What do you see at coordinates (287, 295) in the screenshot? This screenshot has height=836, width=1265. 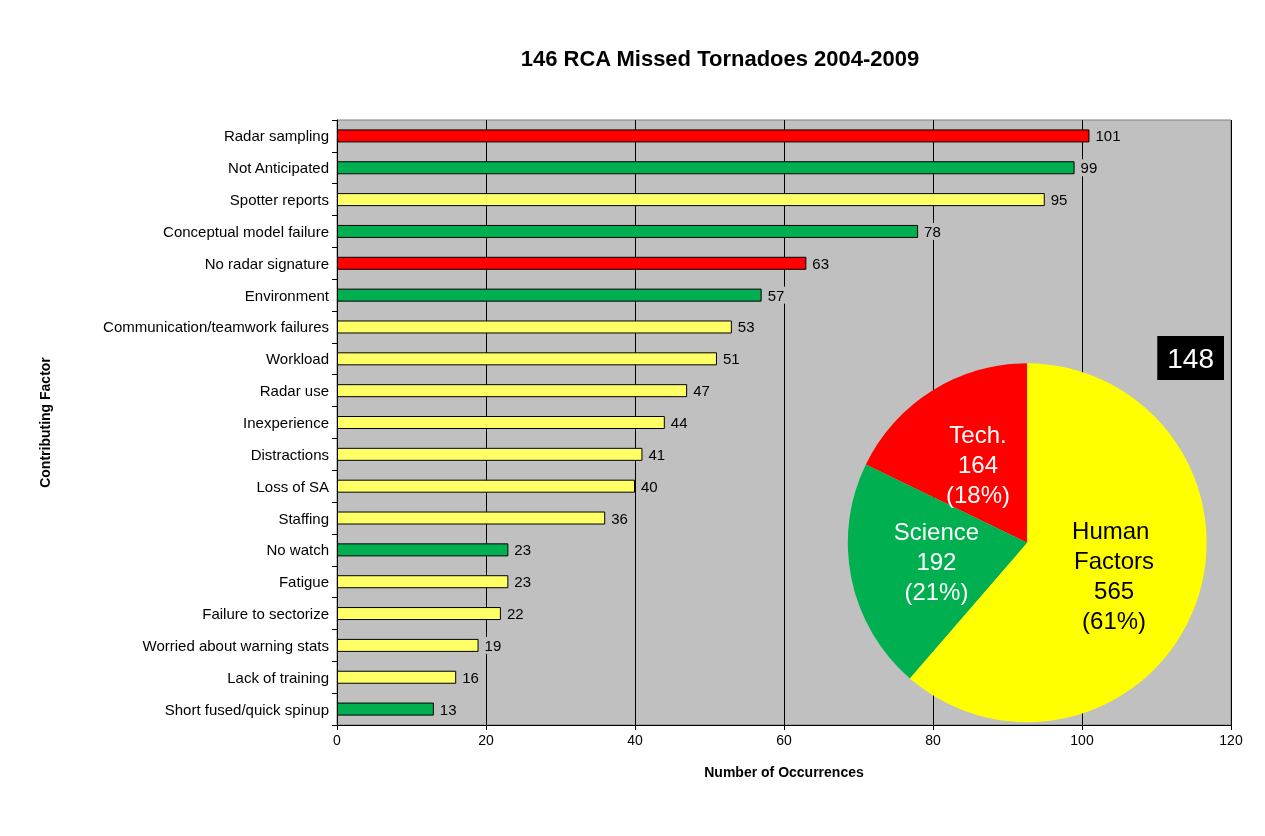 I see `y-tick-label: Environment` at bounding box center [287, 295].